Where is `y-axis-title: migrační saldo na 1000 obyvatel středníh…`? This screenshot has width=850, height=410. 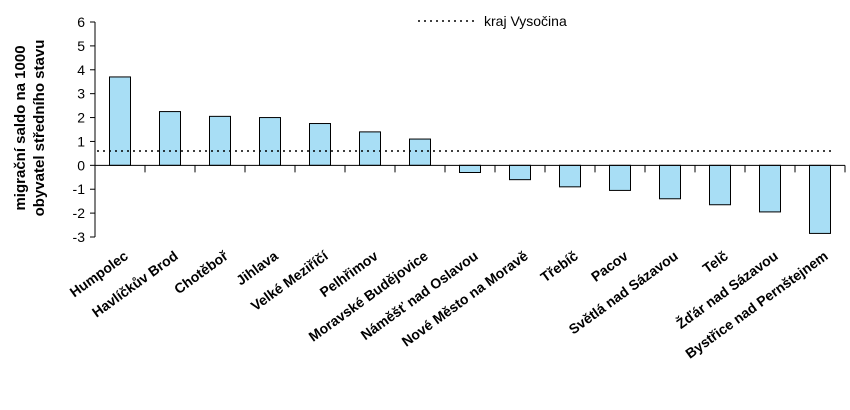 y-axis-title: migrační saldo na 1000 obyvatel středníh… is located at coordinates (30, 128).